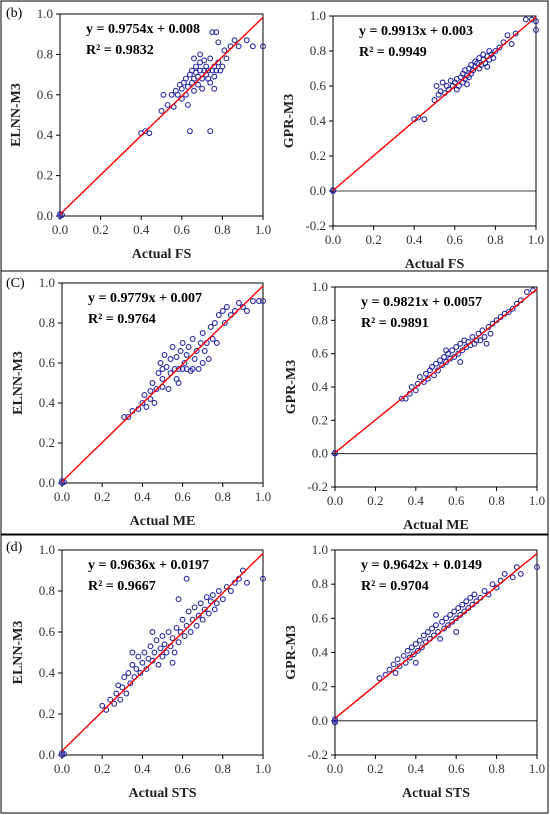  I want to click on x-tick-label: 0.8, so click(223, 496).